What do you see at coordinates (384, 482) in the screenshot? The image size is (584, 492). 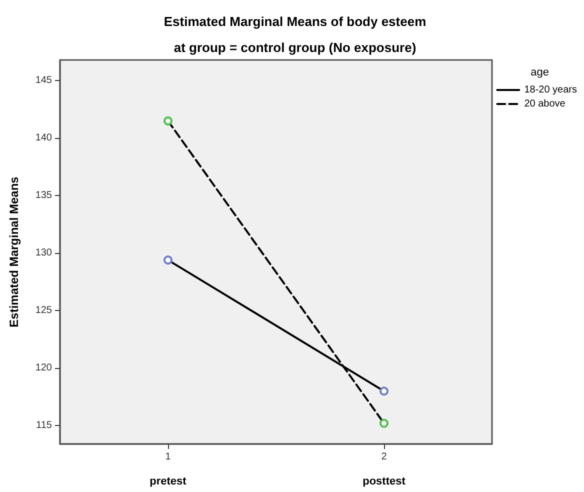 I see `text: posttest` at bounding box center [384, 482].